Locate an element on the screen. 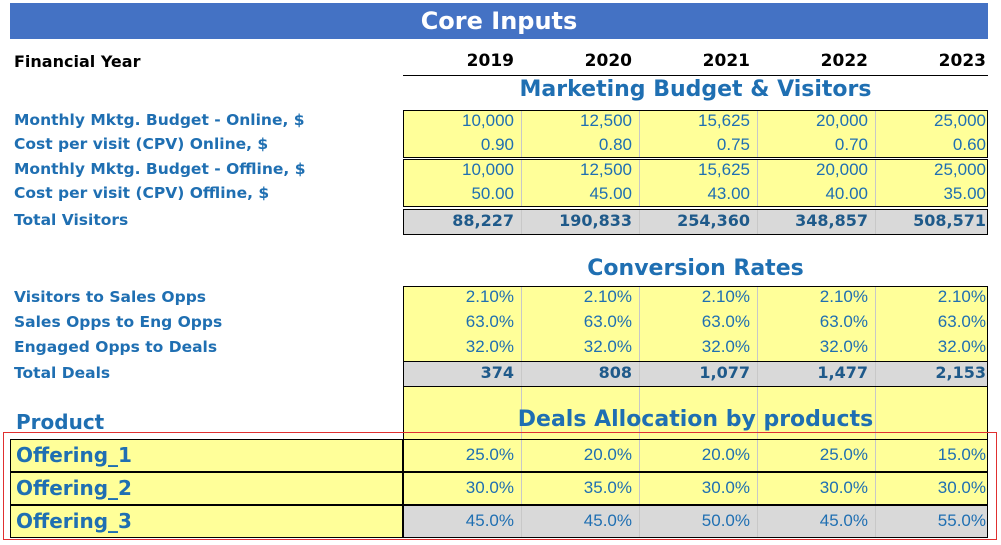 This screenshot has width=1001, height=545. cell-value: 43.00 is located at coordinates (728, 193).